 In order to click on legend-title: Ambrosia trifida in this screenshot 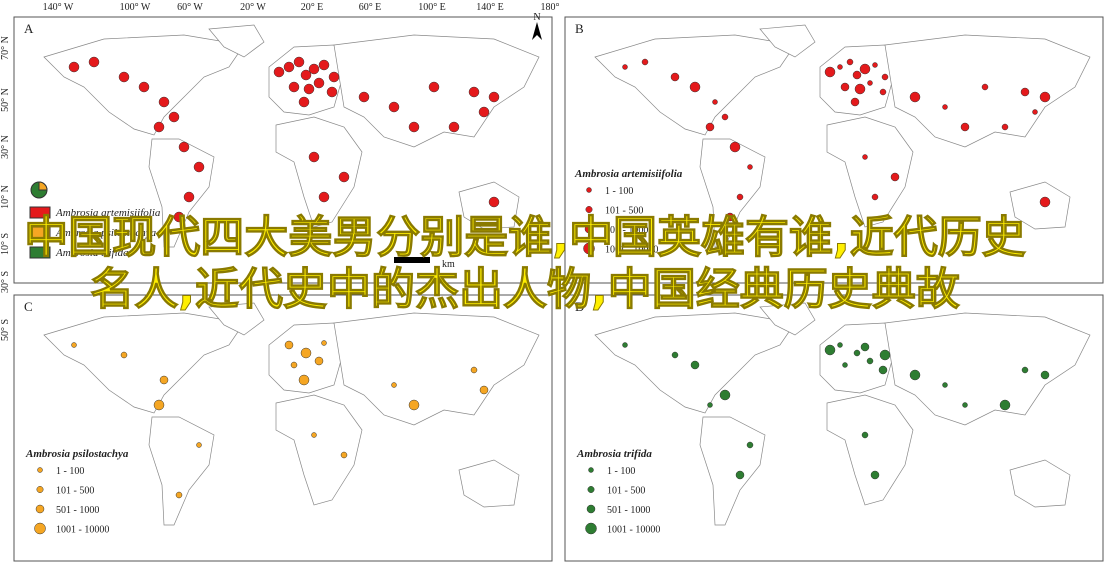, I will do `click(614, 454)`.